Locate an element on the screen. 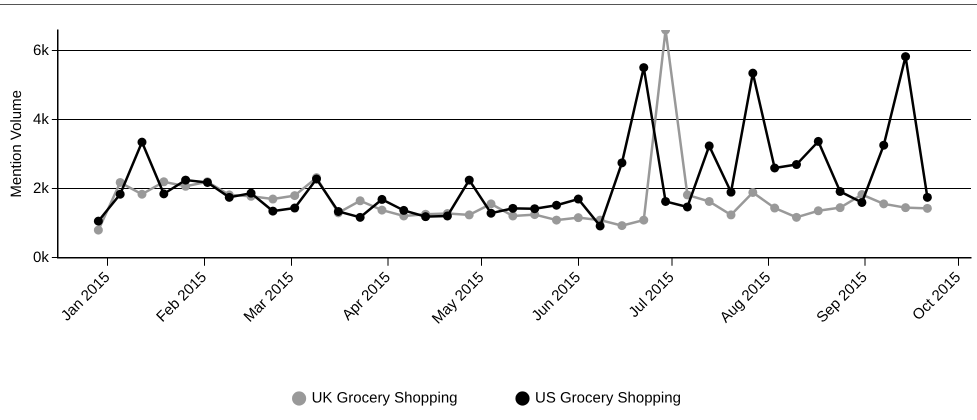 This screenshot has width=977, height=420. legend-label: UK Grocery Shopping is located at coordinates (385, 398).